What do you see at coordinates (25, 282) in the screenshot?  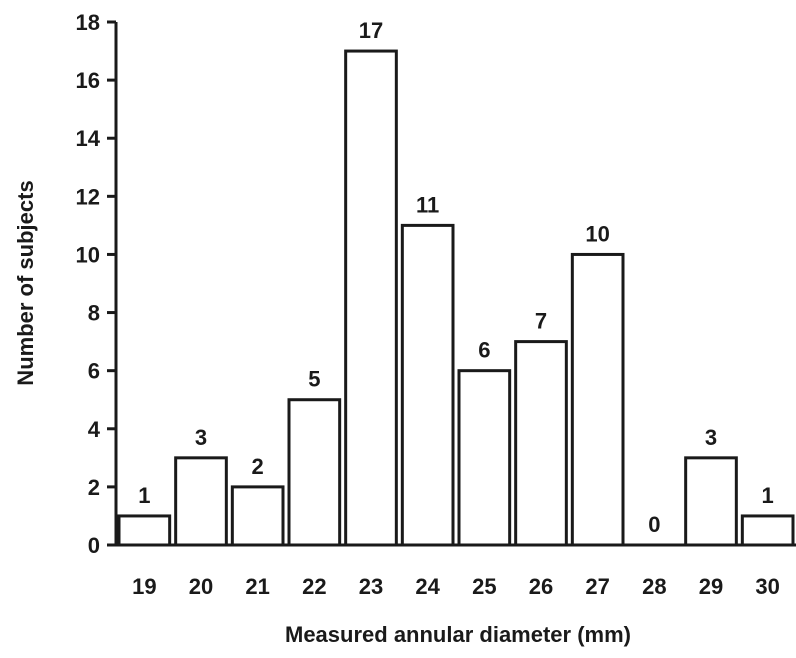 I see `y-axis-title: Number of subjects` at bounding box center [25, 282].